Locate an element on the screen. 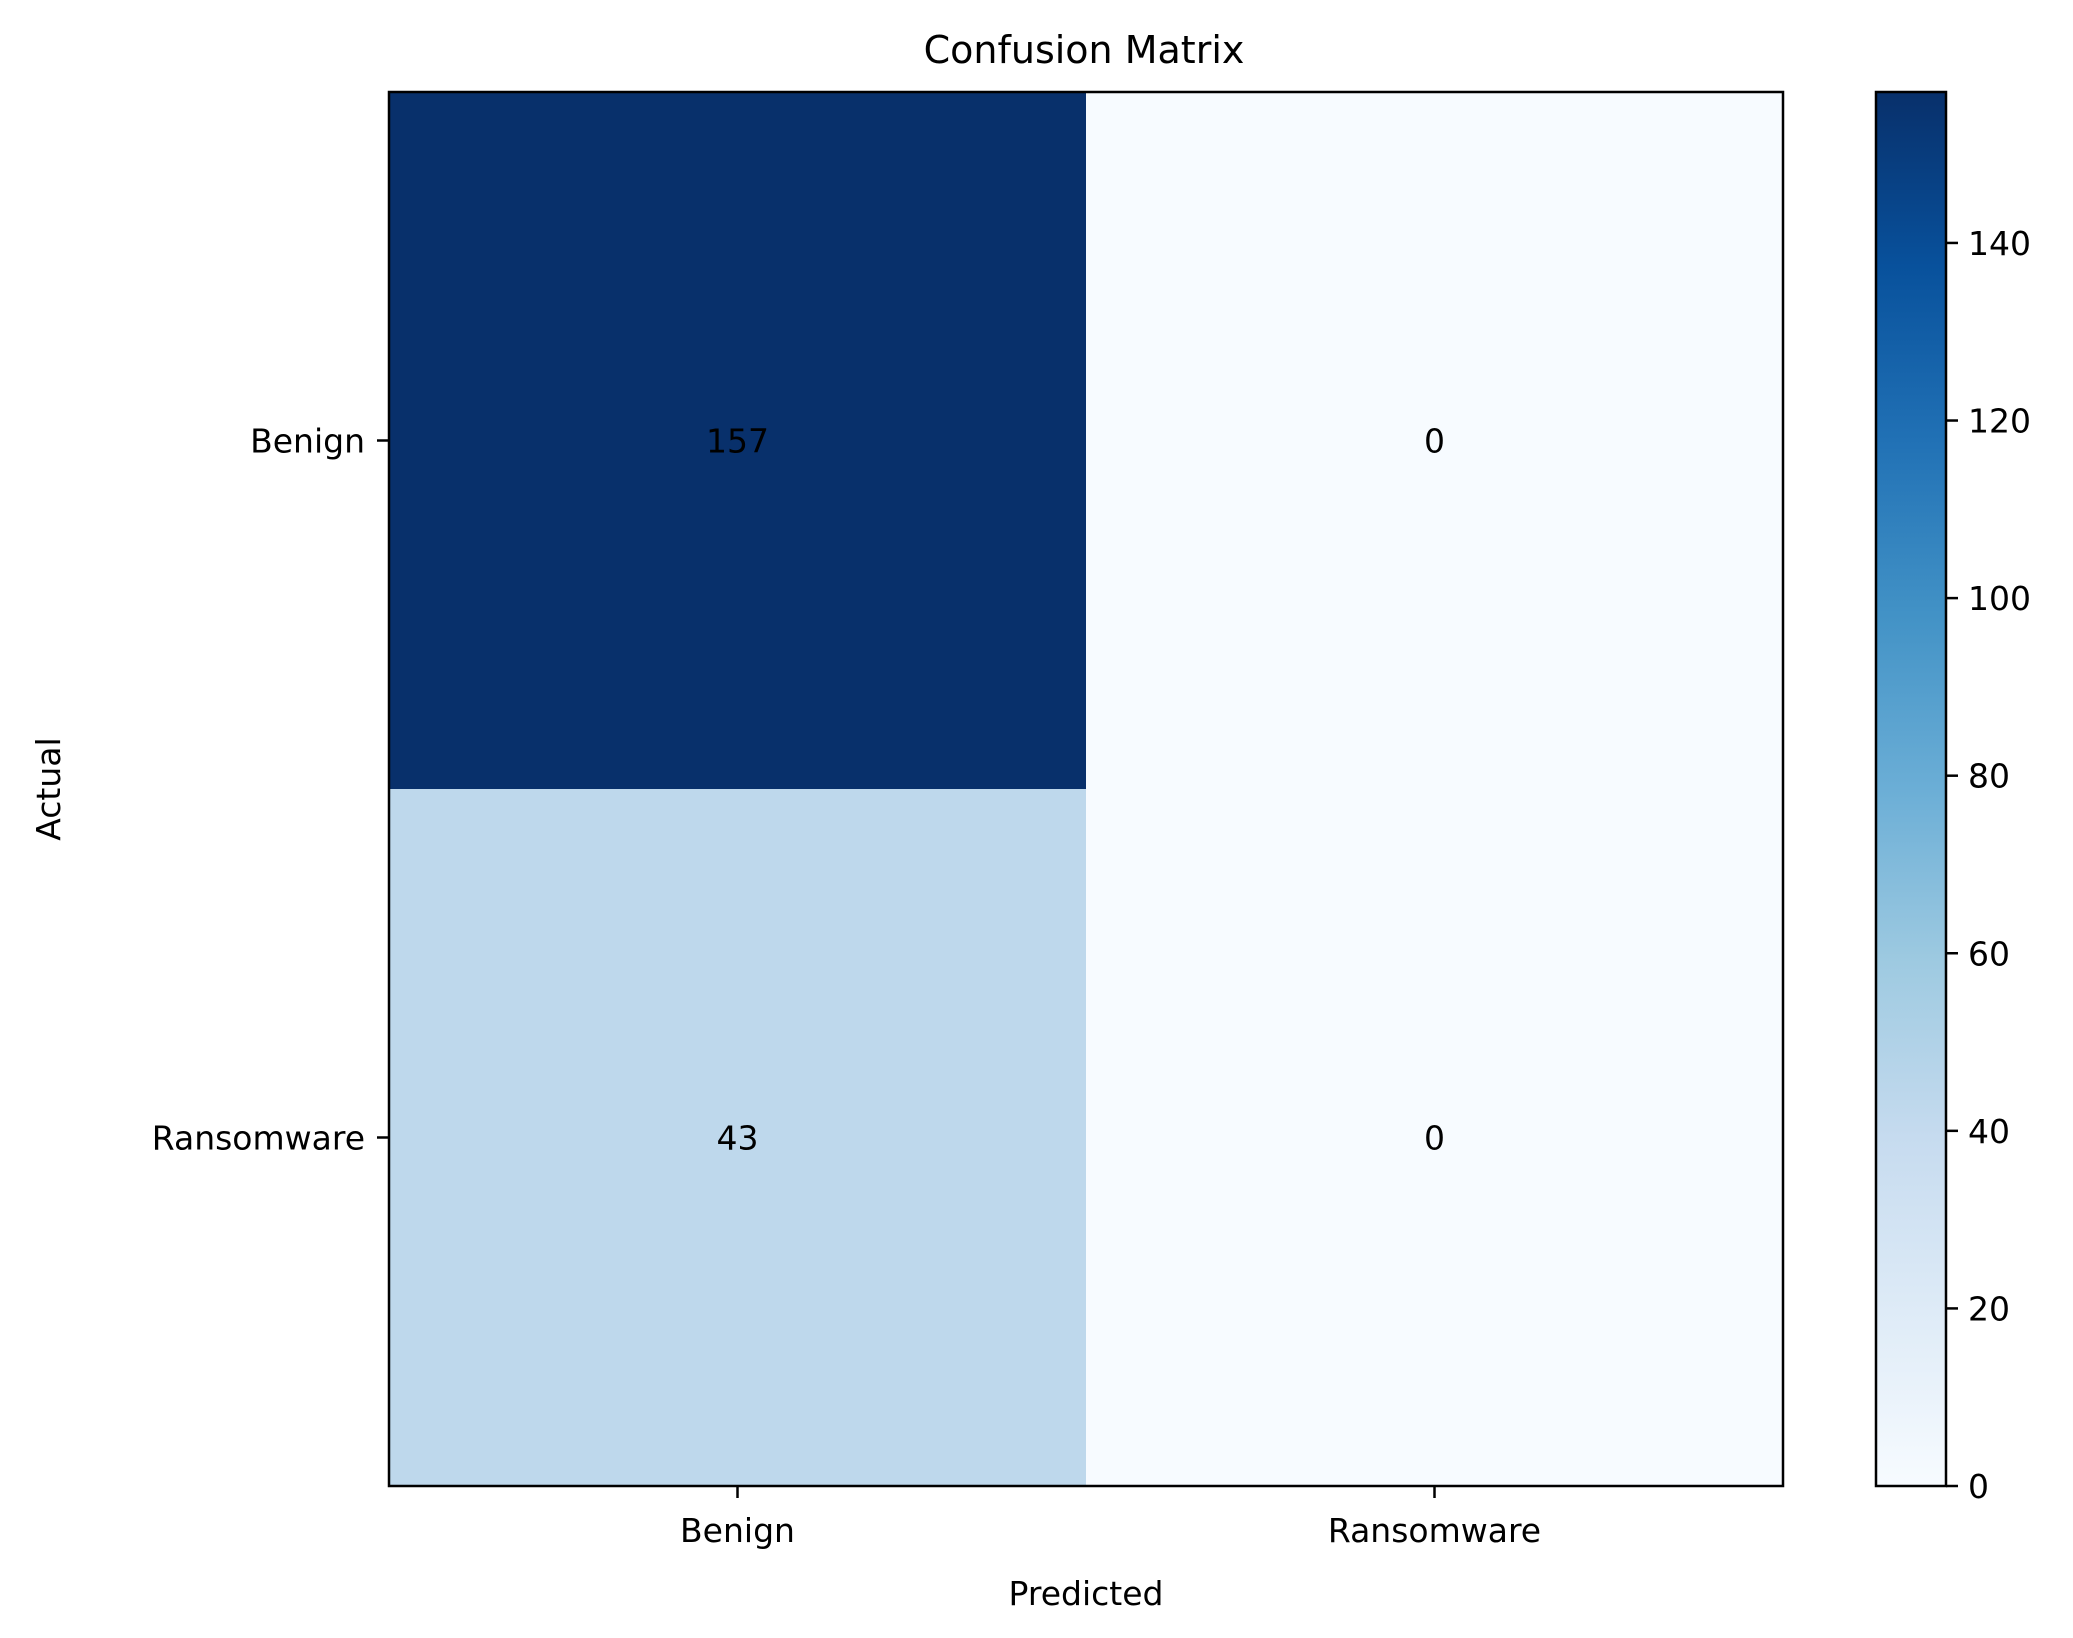  cell-value-1-0: 43 is located at coordinates (738, 1138).